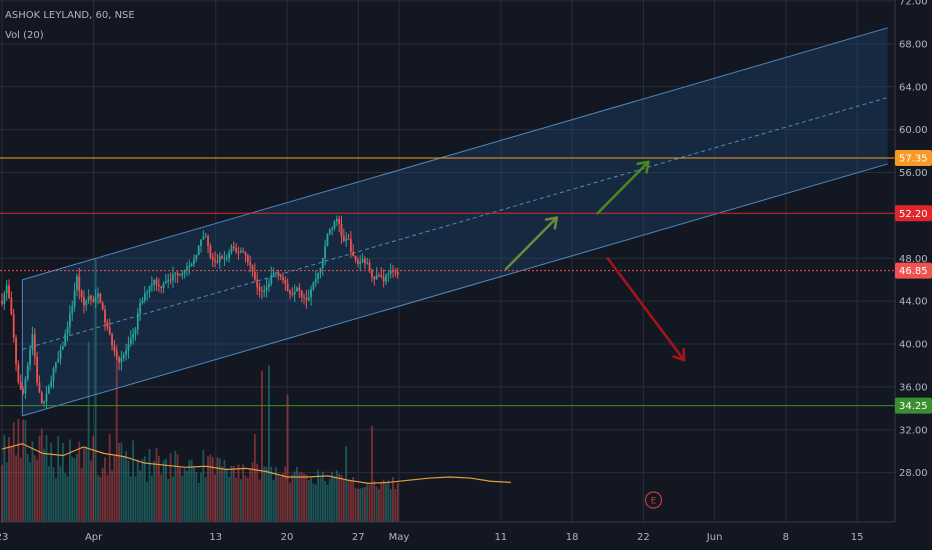 This screenshot has width=932, height=550. What do you see at coordinates (595, 261) in the screenshot?
I see `forecast-arrows` at bounding box center [595, 261].